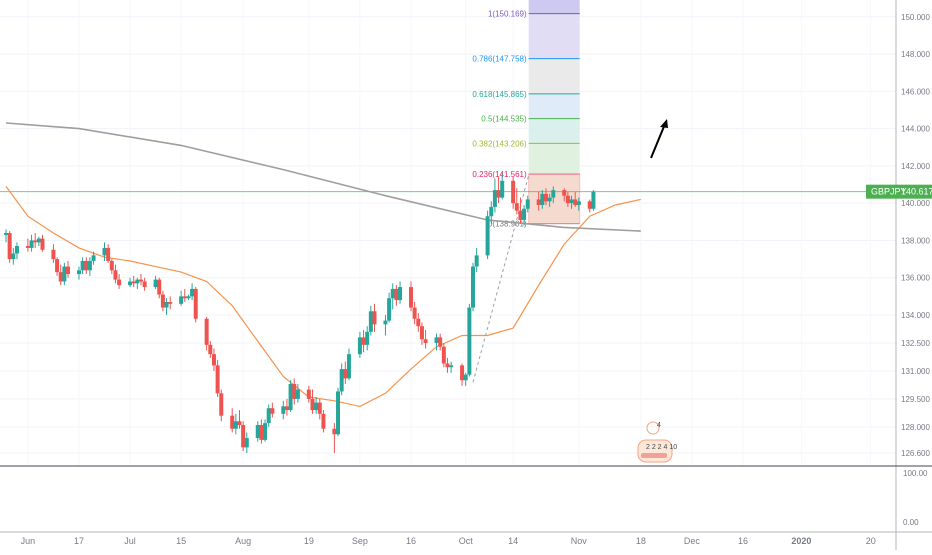  What do you see at coordinates (915, 427) in the screenshot?
I see `price-tick-label: 128.000` at bounding box center [915, 427].